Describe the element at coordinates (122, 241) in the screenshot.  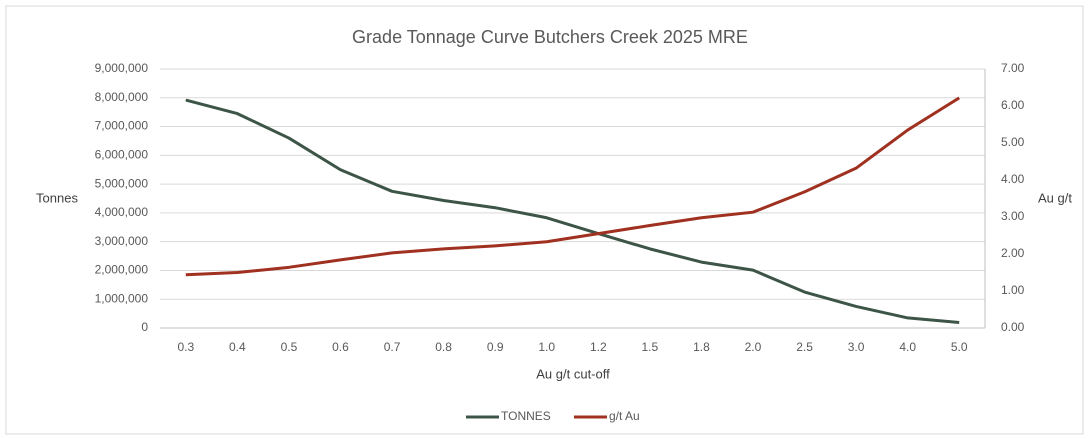
I see `y-tick-label: 3,000,000` at that location.